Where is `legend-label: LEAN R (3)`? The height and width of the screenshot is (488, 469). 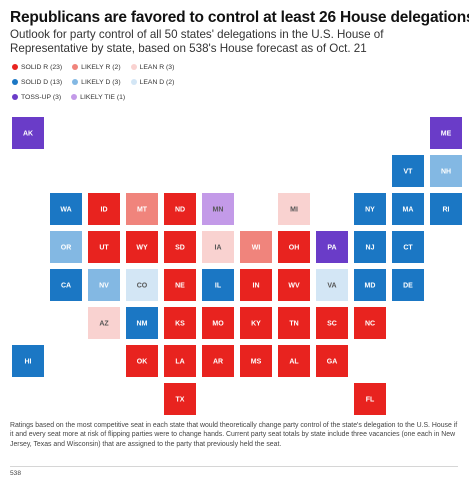 legend-label: LEAN R (3) is located at coordinates (157, 67).